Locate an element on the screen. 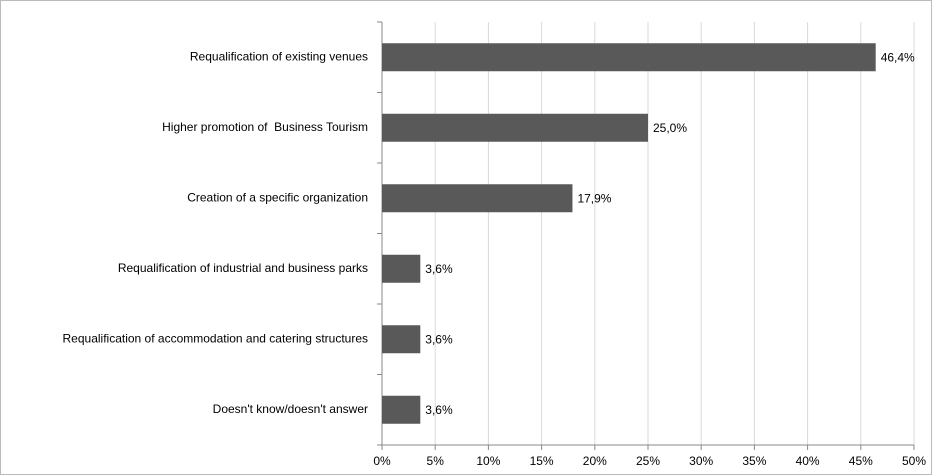 This screenshot has width=932, height=475. x-tick-label: 35% is located at coordinates (754, 461).